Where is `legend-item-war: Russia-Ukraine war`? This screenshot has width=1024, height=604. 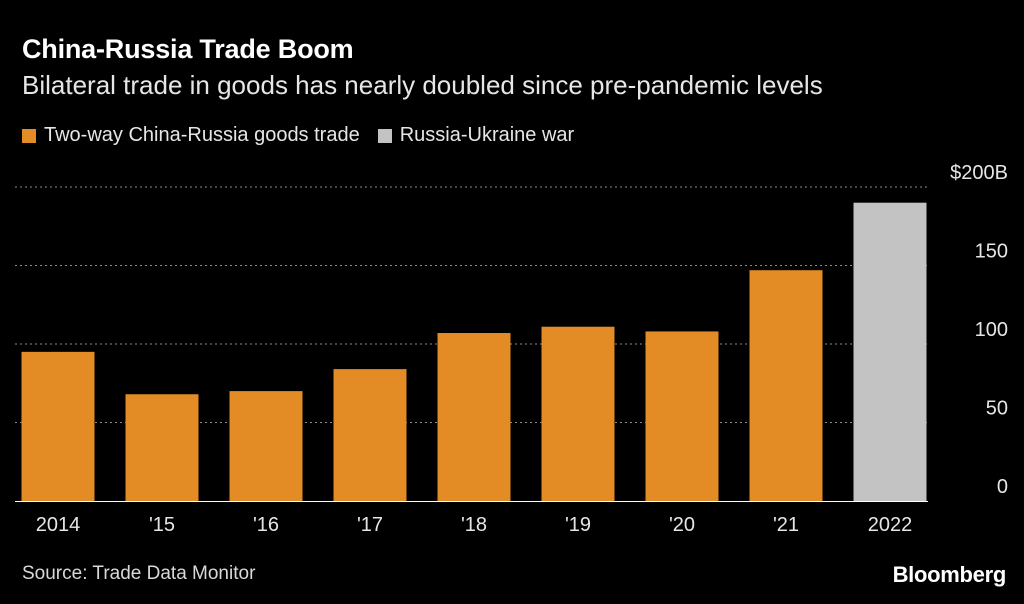 legend-item-war: Russia-Ukraine war is located at coordinates (476, 135).